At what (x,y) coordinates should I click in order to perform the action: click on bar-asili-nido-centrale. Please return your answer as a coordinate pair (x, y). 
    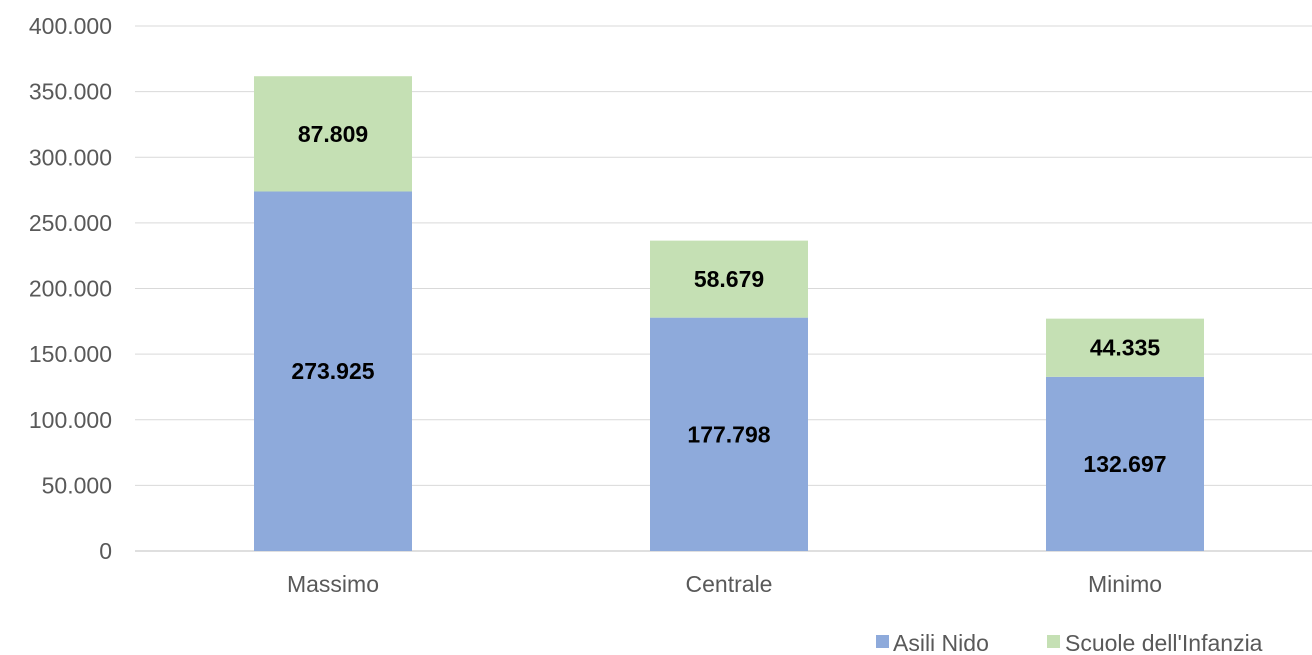
    Looking at the image, I should click on (729, 434).